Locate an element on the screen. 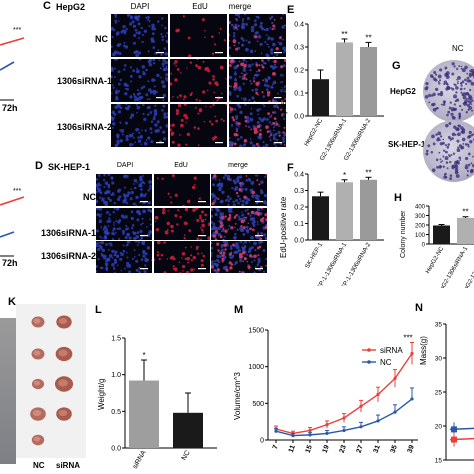  panel-c-micrograph-r0-c2 is located at coordinates (257, 35).